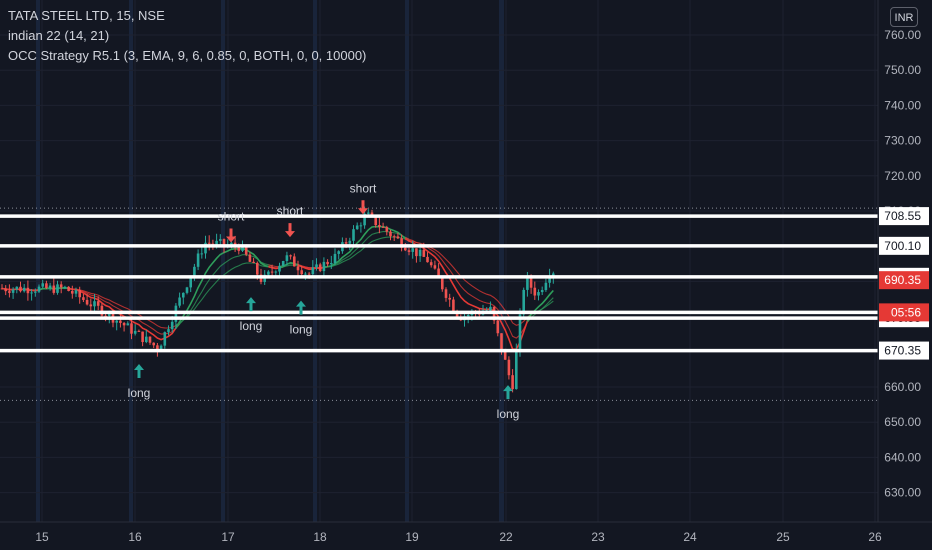  I want to click on countdown-label: 05:56, so click(906, 312).